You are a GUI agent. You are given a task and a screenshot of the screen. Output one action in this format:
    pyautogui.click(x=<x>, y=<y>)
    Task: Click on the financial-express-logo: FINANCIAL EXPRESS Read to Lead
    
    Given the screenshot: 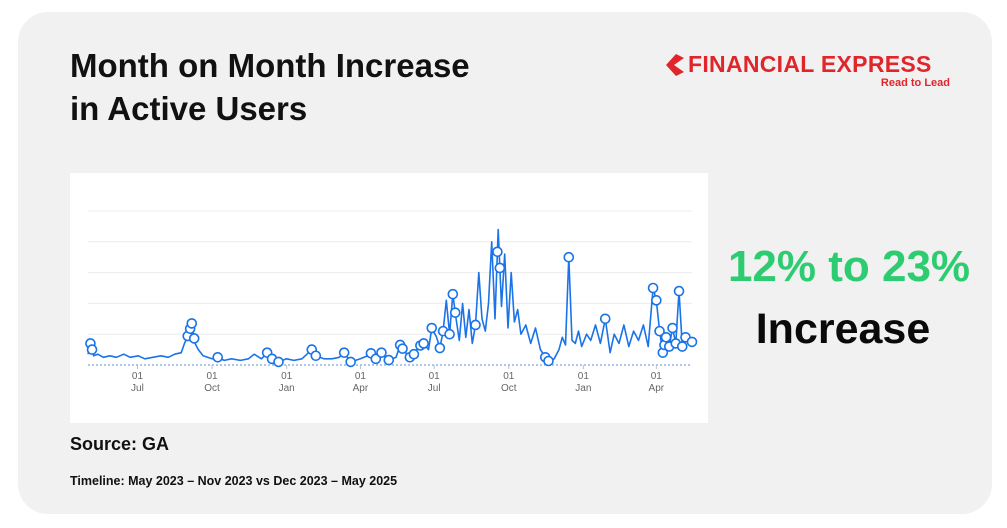 What is the action you would take?
    pyautogui.click(x=809, y=72)
    